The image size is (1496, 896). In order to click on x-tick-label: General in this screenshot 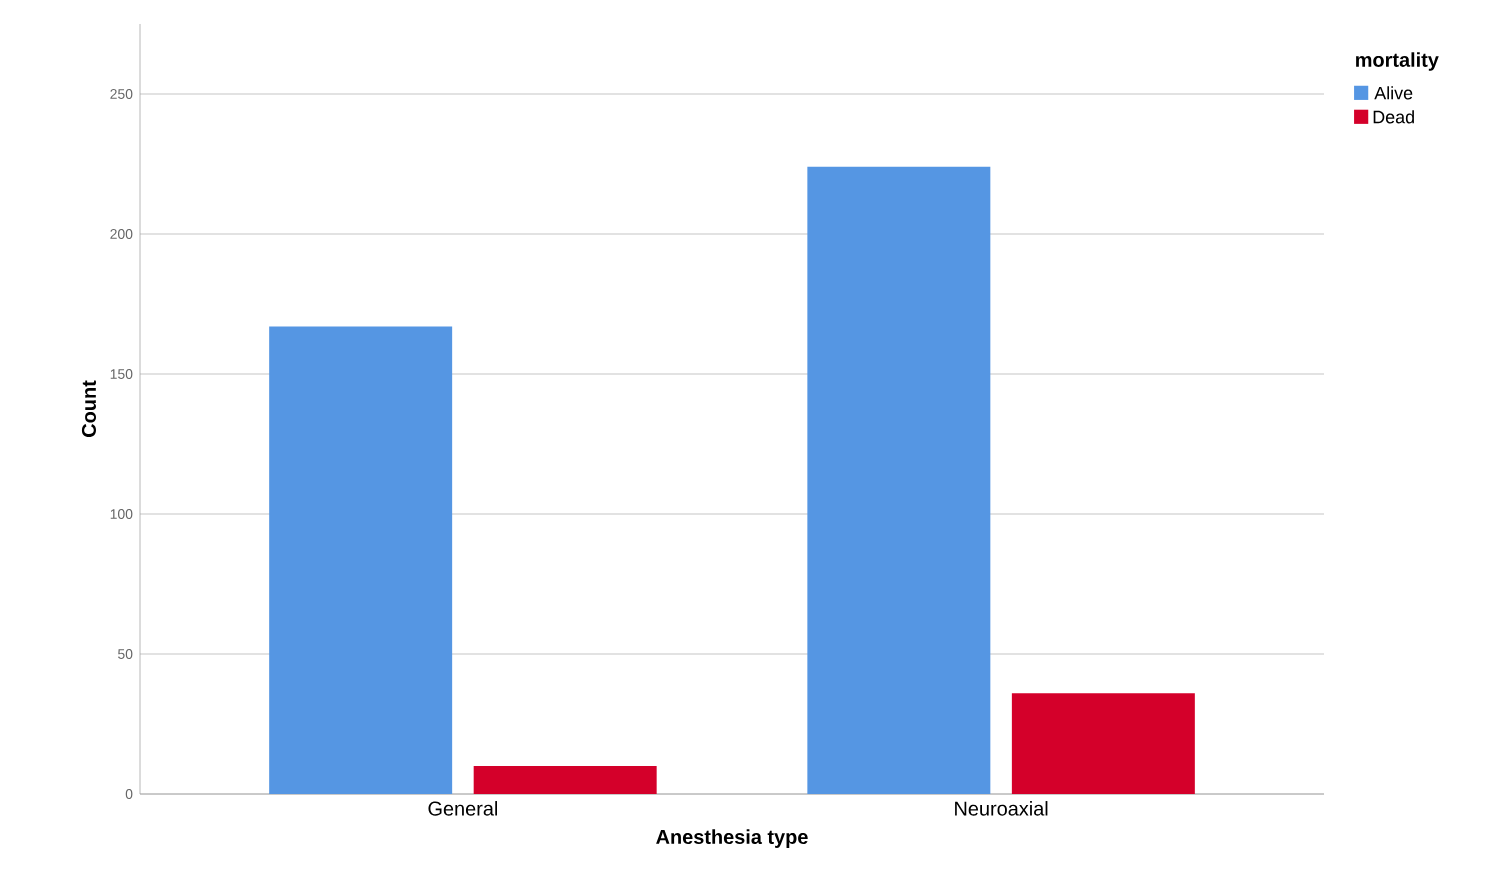, I will do `click(463, 808)`.